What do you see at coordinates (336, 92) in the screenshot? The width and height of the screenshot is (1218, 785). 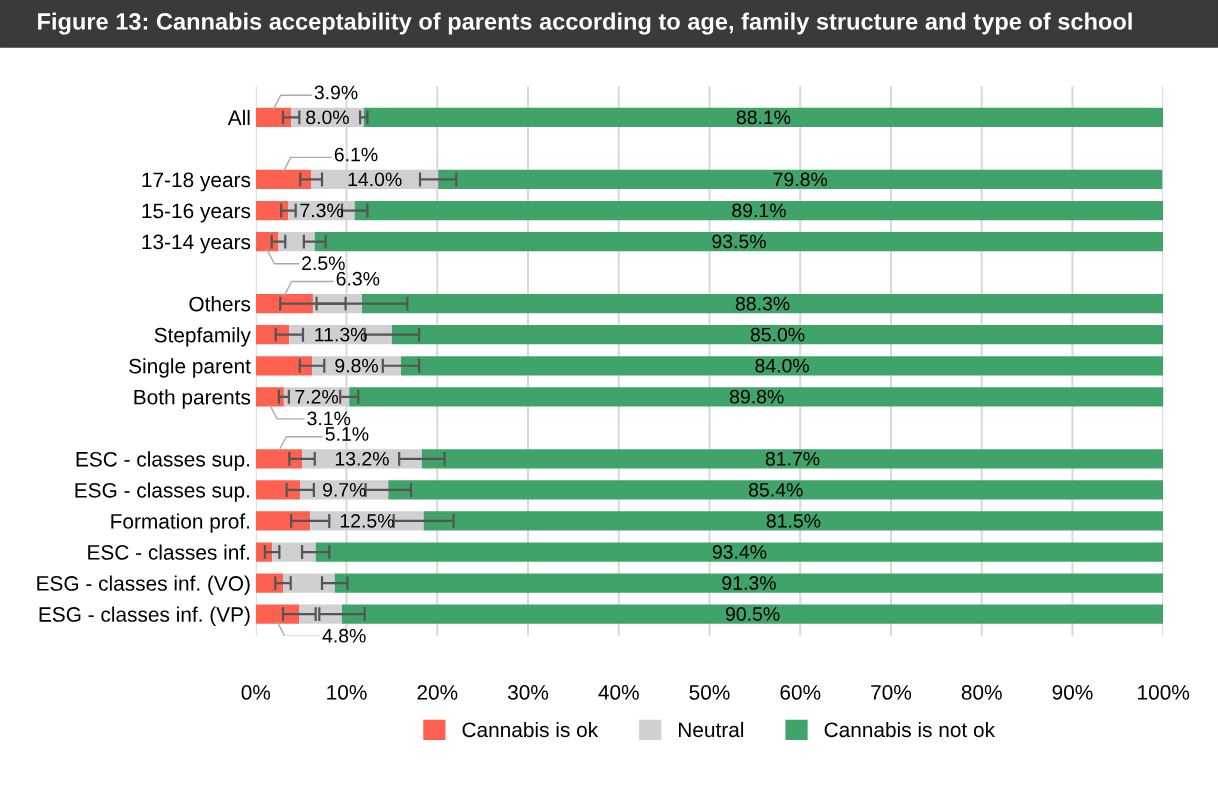 I see `data-label: 3.9%` at bounding box center [336, 92].